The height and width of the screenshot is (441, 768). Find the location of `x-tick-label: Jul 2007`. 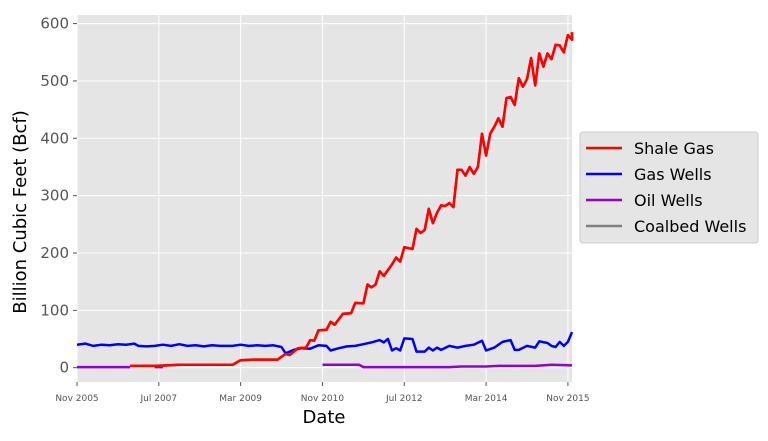

x-tick-label: Jul 2007 is located at coordinates (159, 399).